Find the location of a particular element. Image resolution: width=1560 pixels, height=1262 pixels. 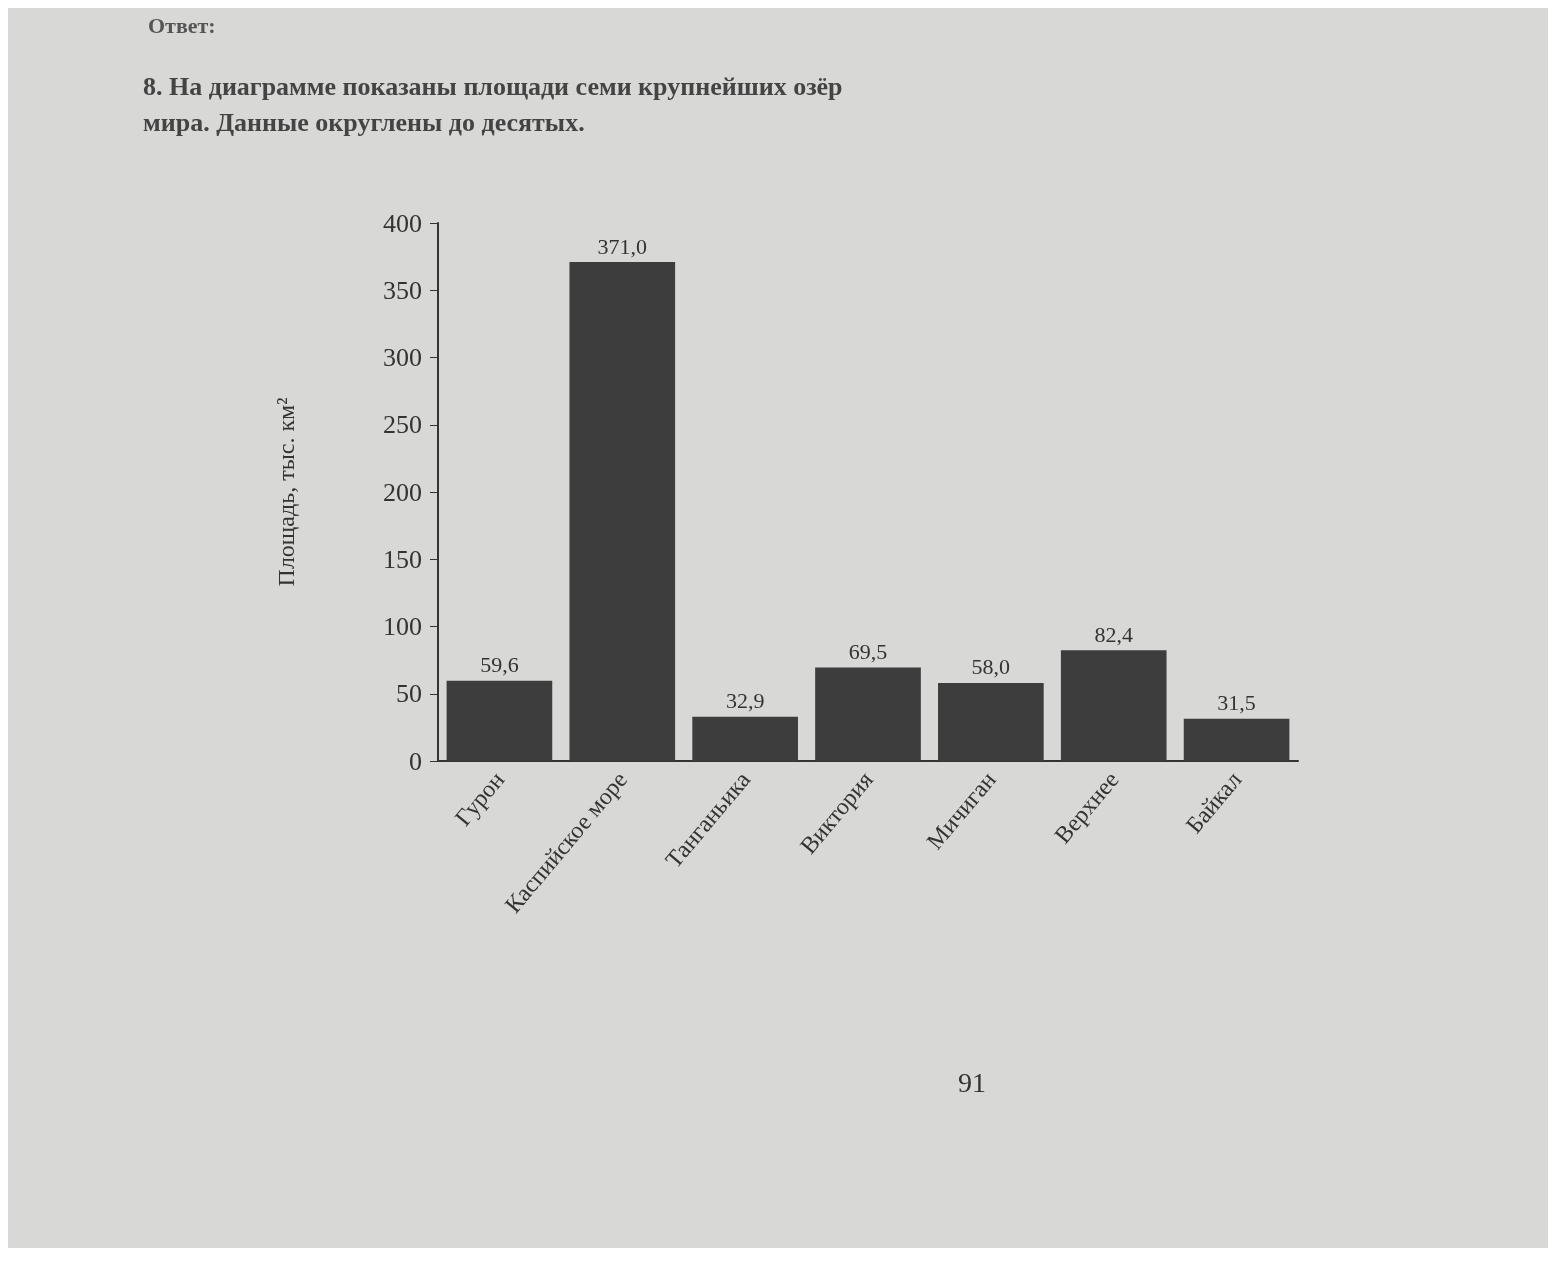

data-label: 371,0 is located at coordinates (622, 246).